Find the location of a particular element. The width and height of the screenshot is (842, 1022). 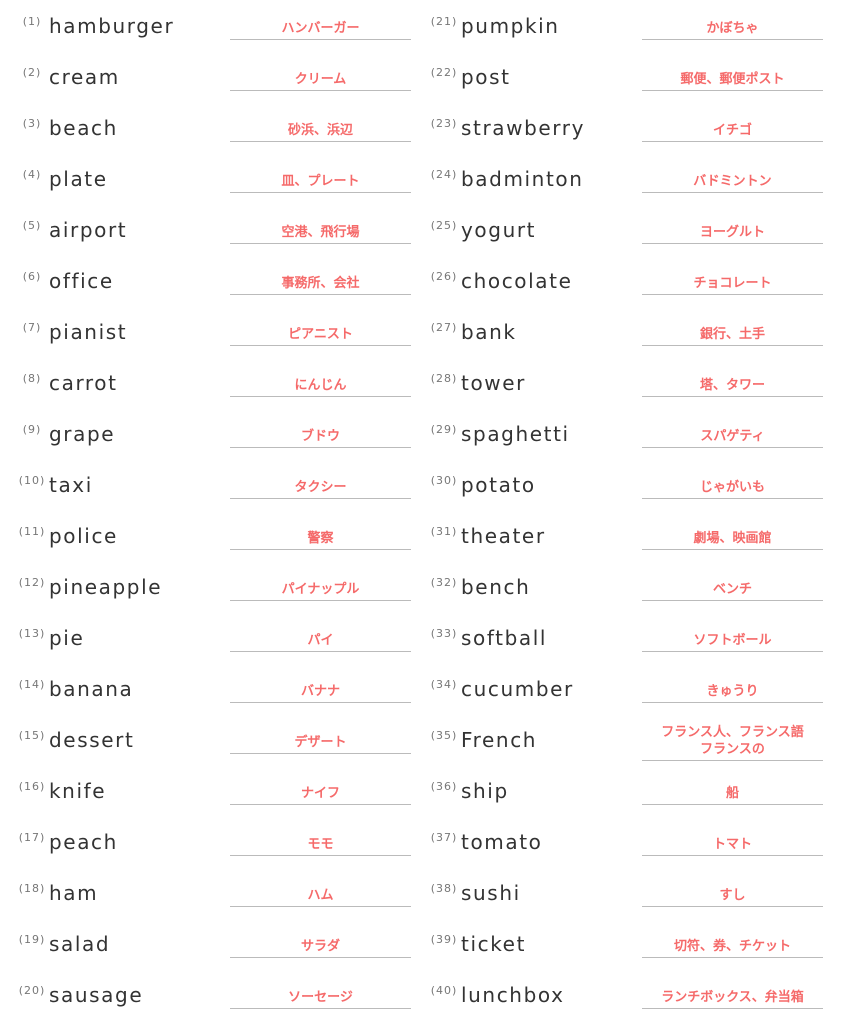

english-word: carrot is located at coordinates (83, 383).